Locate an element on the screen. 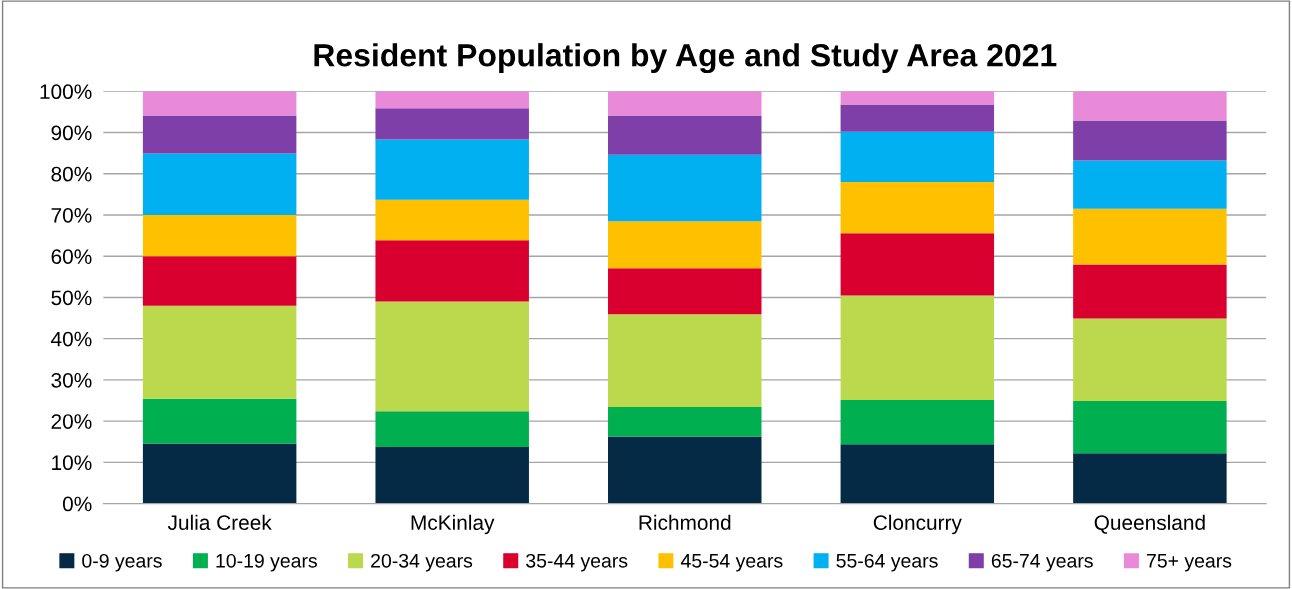 The height and width of the screenshot is (589, 1292). y-tick-label: 70% is located at coordinates (71, 215).